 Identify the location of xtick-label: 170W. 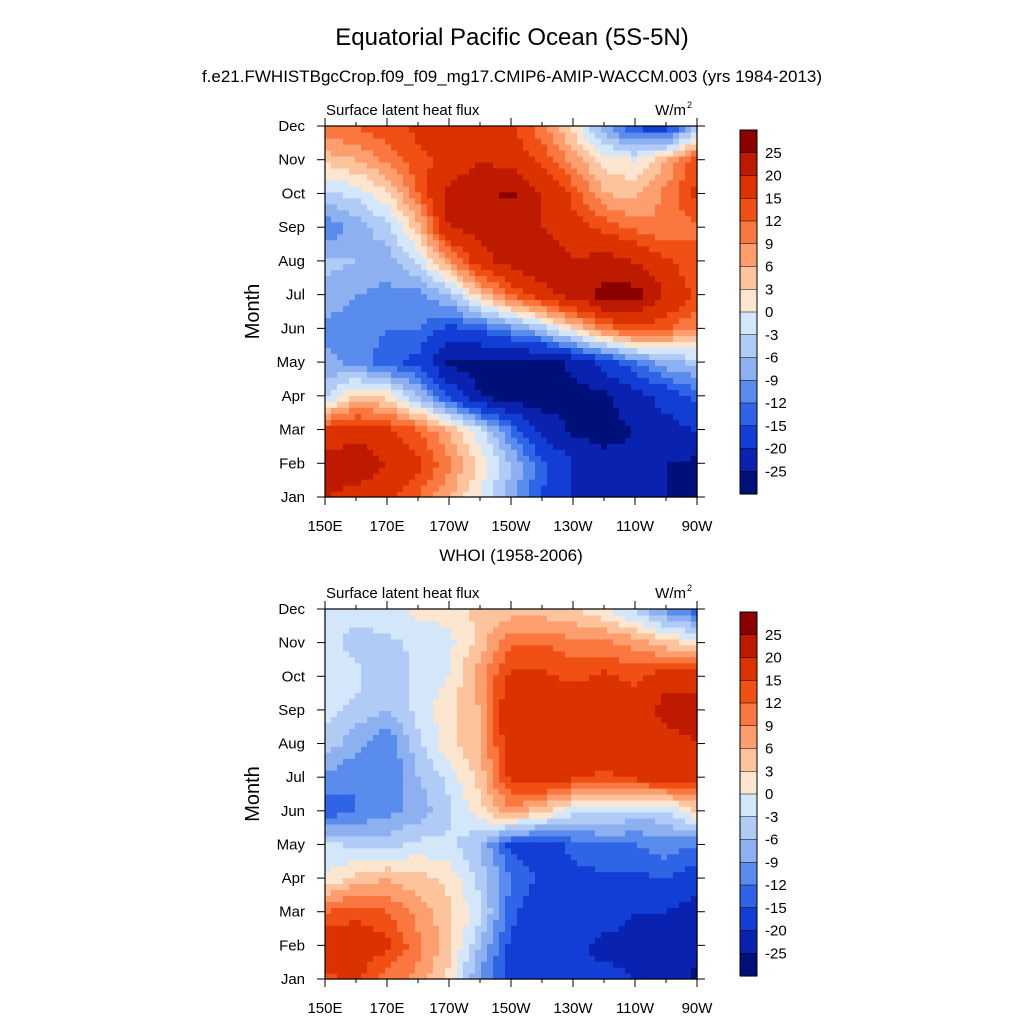
(449, 526).